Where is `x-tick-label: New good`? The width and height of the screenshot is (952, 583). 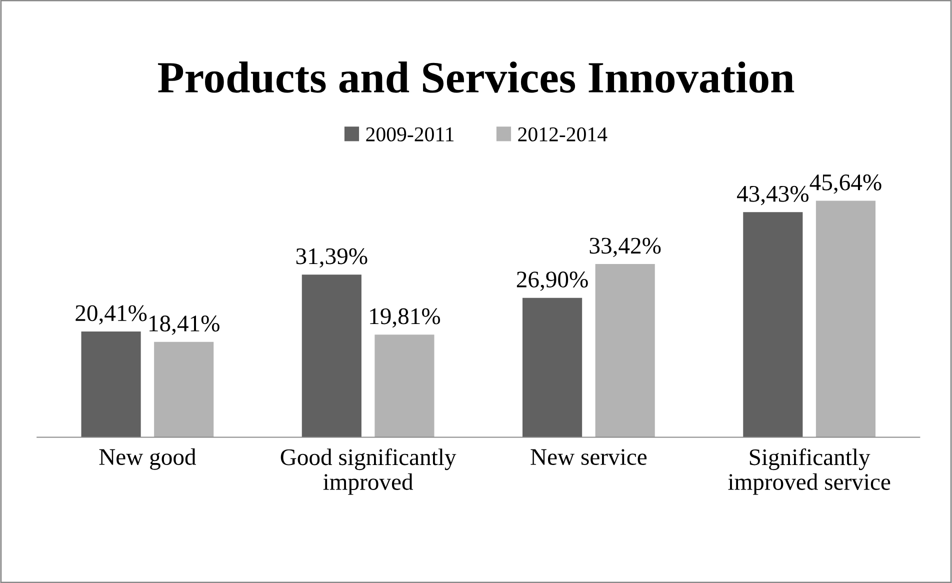 x-tick-label: New good is located at coordinates (147, 459).